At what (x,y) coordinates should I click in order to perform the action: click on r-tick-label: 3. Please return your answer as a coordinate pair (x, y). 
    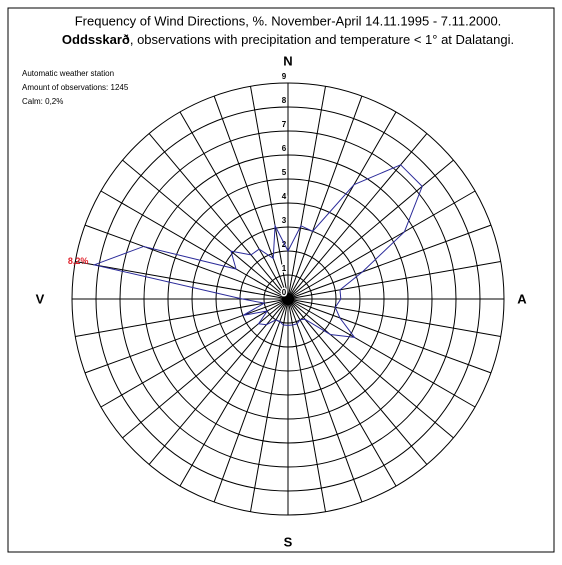
    Looking at the image, I should click on (284, 220).